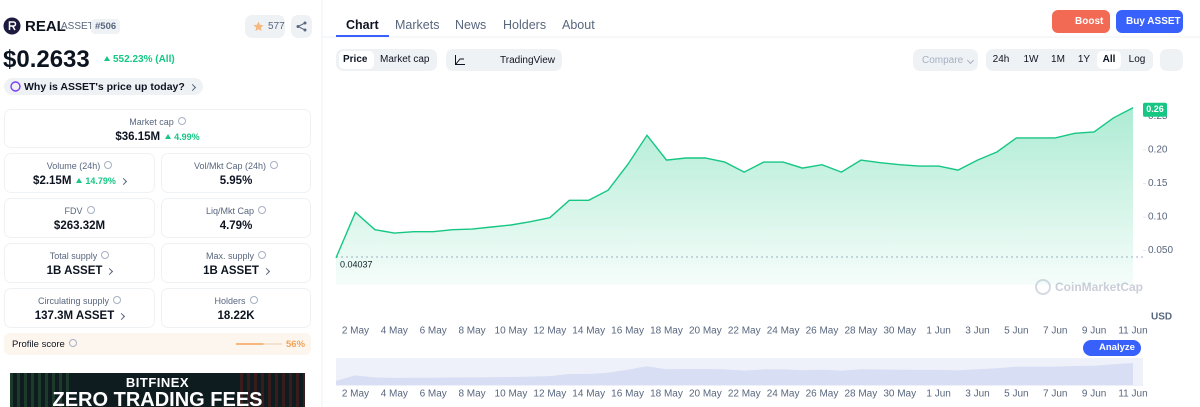 The image size is (1200, 407). Describe the element at coordinates (12, 26) in the screenshot. I see `logo` at that location.